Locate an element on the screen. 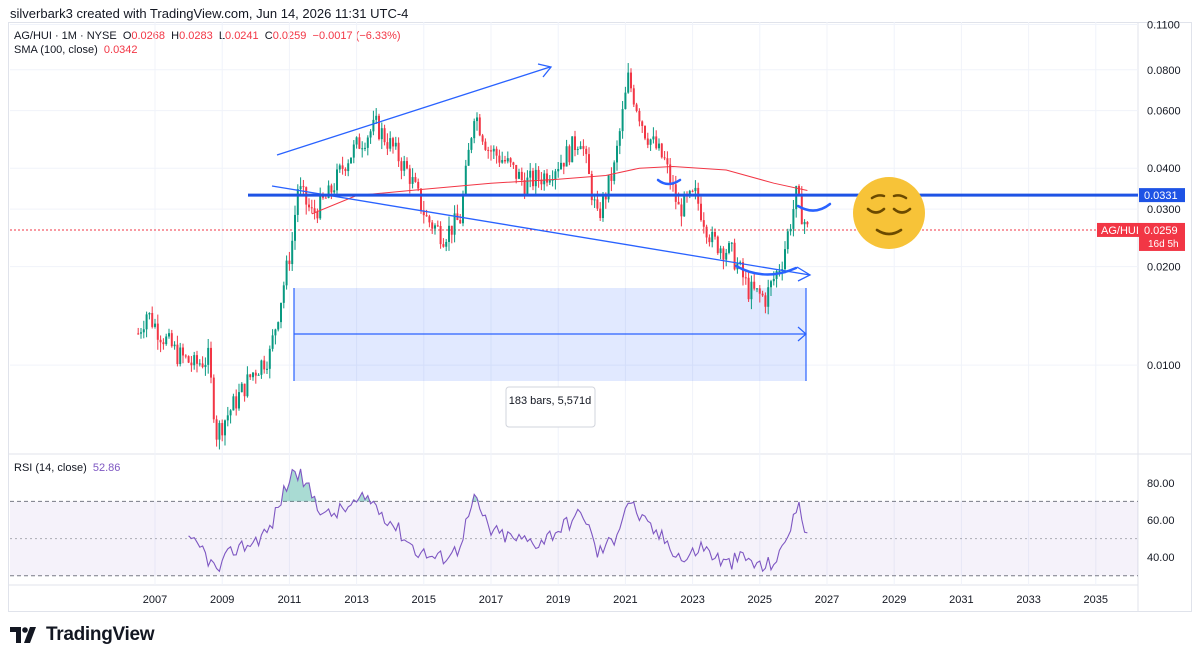 The width and height of the screenshot is (1200, 660). date-range-measure is located at coordinates (550, 334).